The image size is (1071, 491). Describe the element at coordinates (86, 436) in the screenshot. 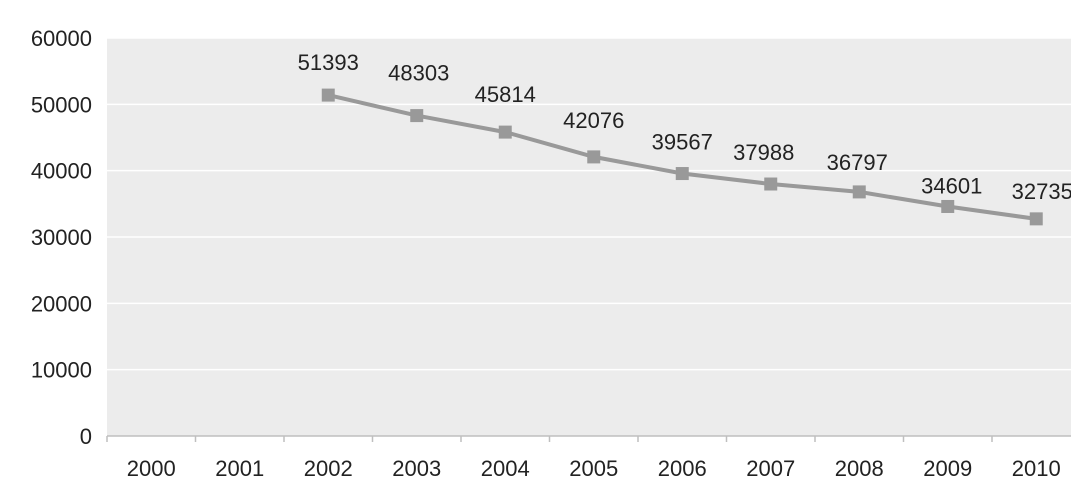

I see `y-tick-label: 0` at that location.